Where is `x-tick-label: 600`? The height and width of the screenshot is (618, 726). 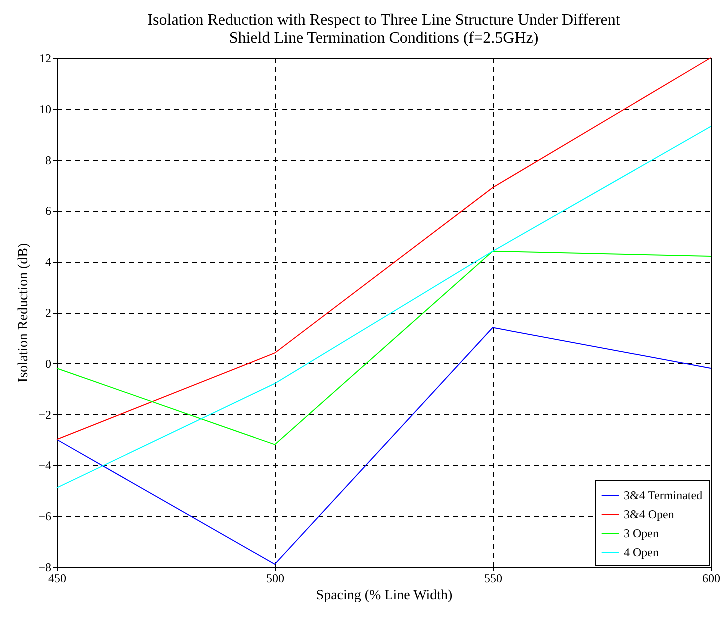
x-tick-label: 600 is located at coordinates (711, 579).